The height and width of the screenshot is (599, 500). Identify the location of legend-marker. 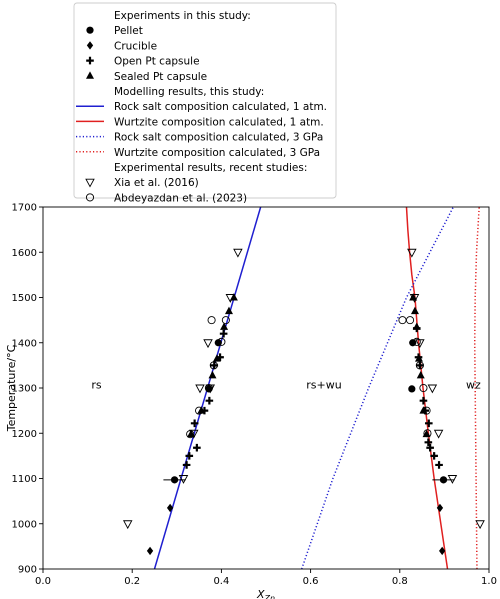
(90, 30).